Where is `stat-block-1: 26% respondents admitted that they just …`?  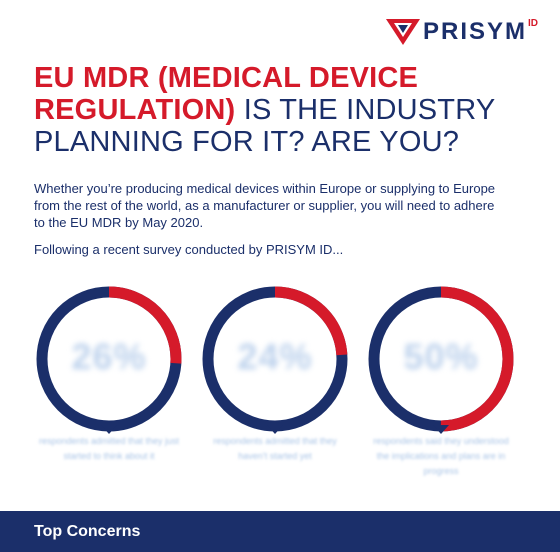
stat-block-1: 26% respondents admitted that they just … is located at coordinates (114, 372).